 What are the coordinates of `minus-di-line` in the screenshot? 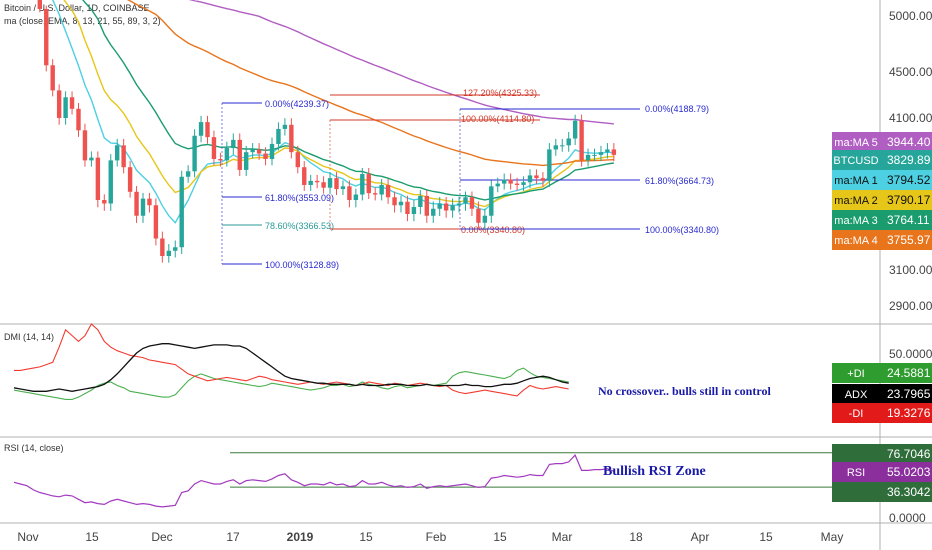 It's located at (291, 360).